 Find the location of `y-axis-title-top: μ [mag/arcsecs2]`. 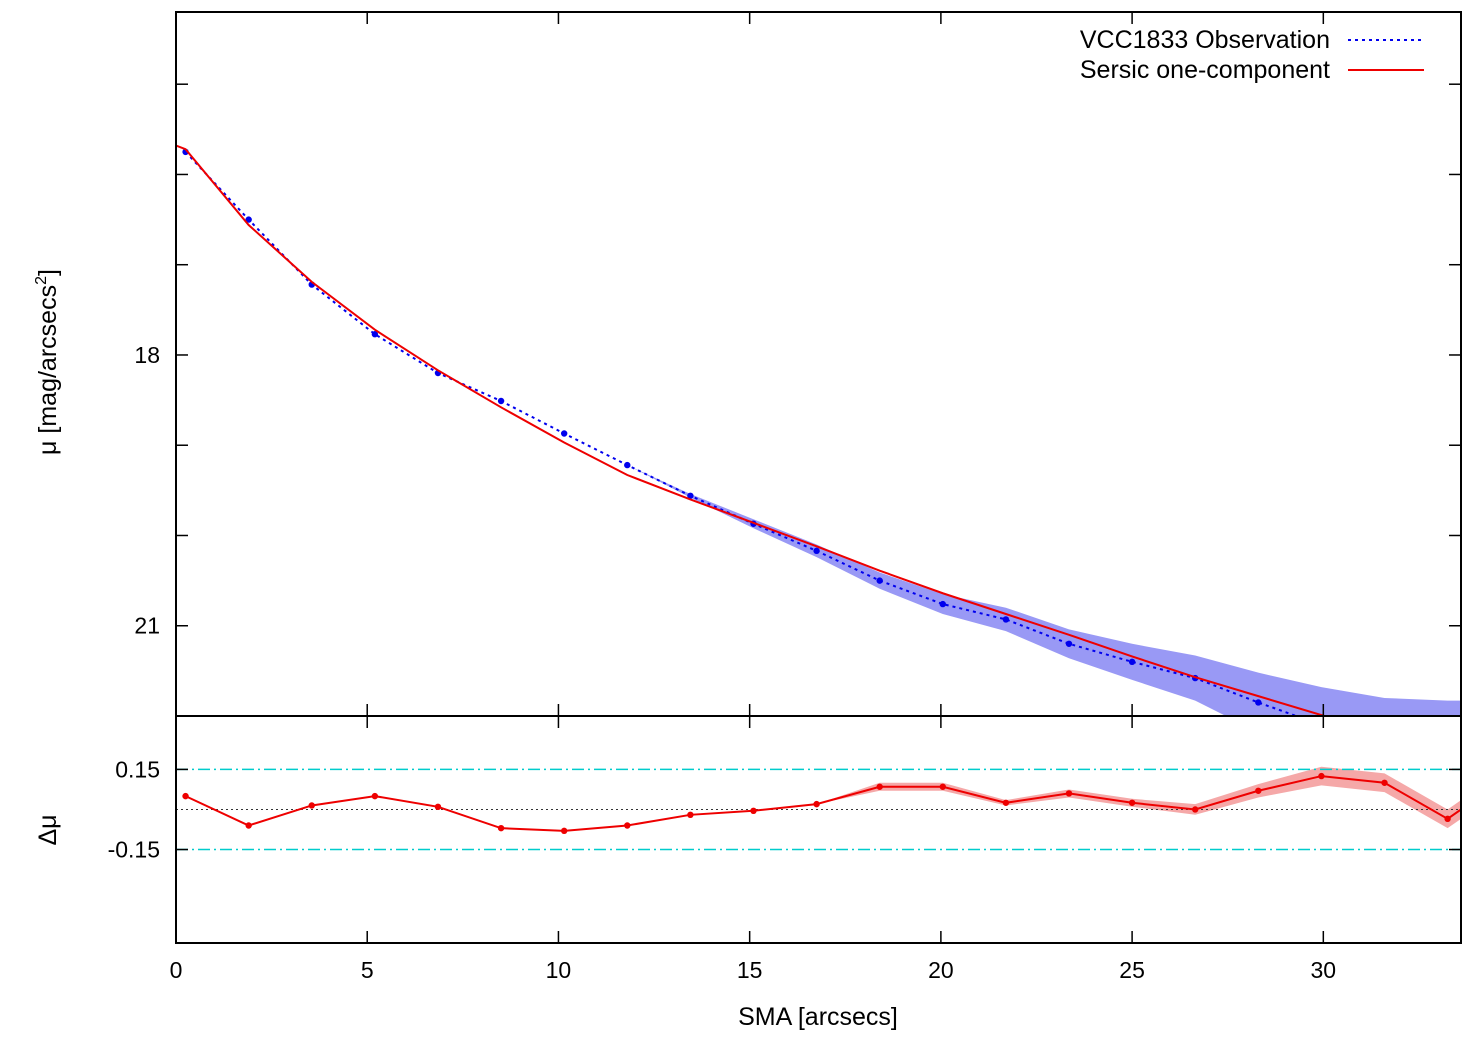

y-axis-title-top: μ [mag/arcsecs2] is located at coordinates (47, 362).